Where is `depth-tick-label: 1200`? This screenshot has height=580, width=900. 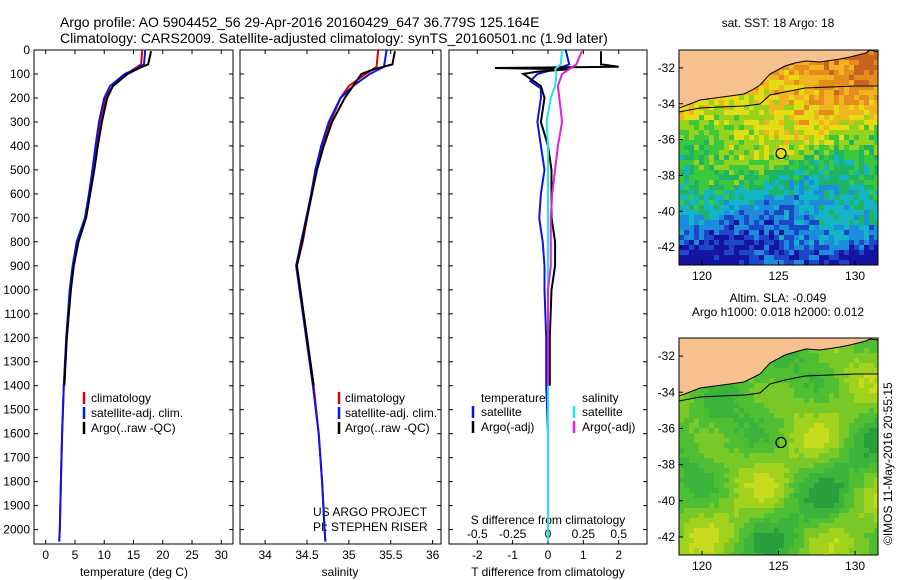
depth-tick-label: 1200 is located at coordinates (16, 338).